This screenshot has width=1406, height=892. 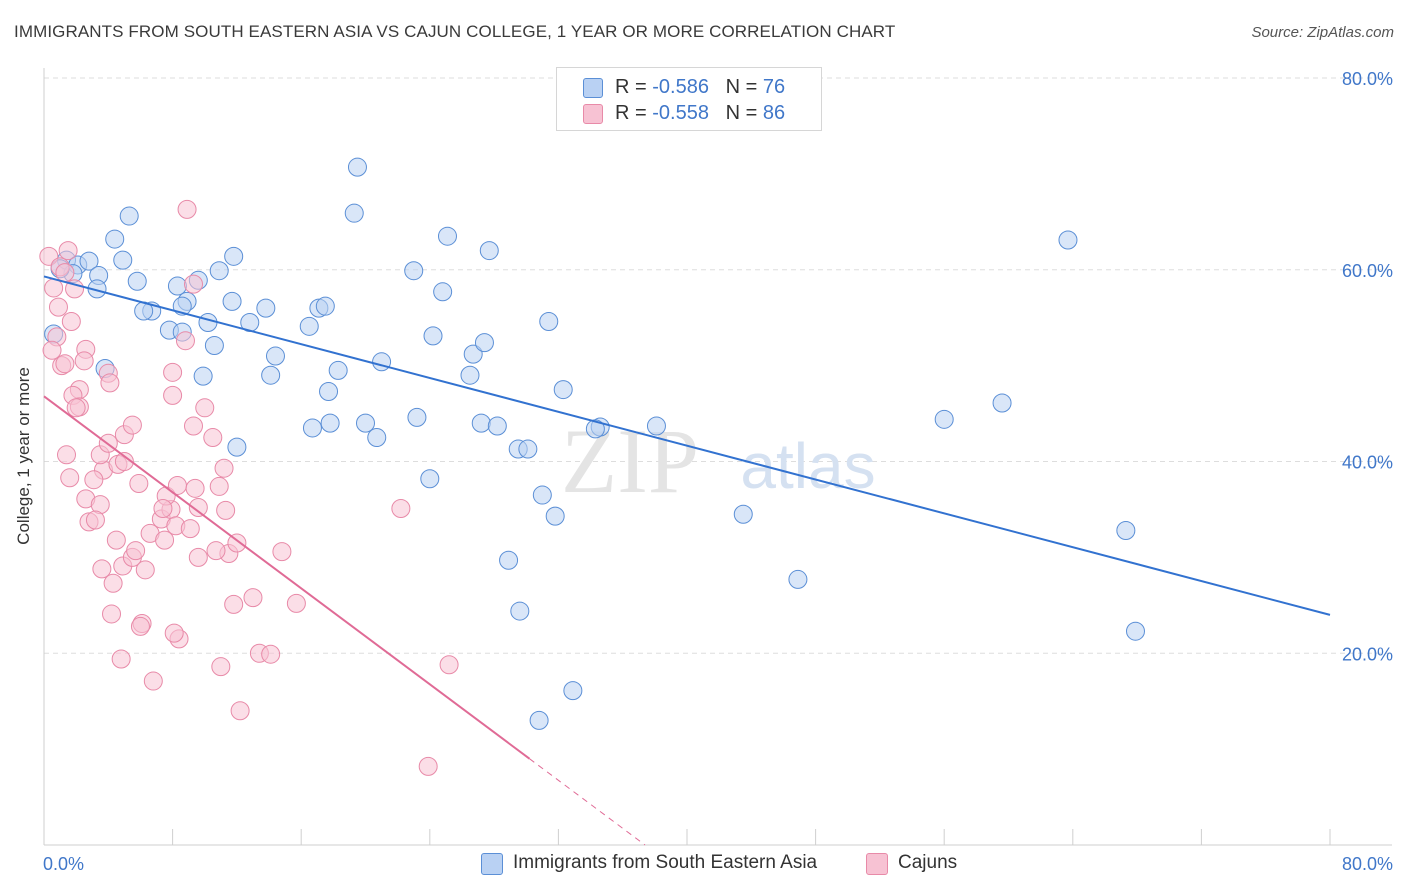 What do you see at coordinates (587, 802) in the screenshot?
I see `trend-line-extension` at bounding box center [587, 802].